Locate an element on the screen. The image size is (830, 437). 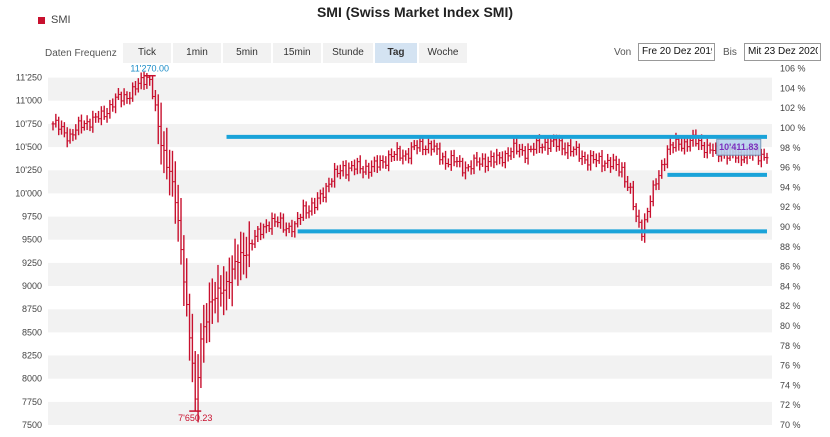
price-label: 10'411.83 is located at coordinates (738, 147).